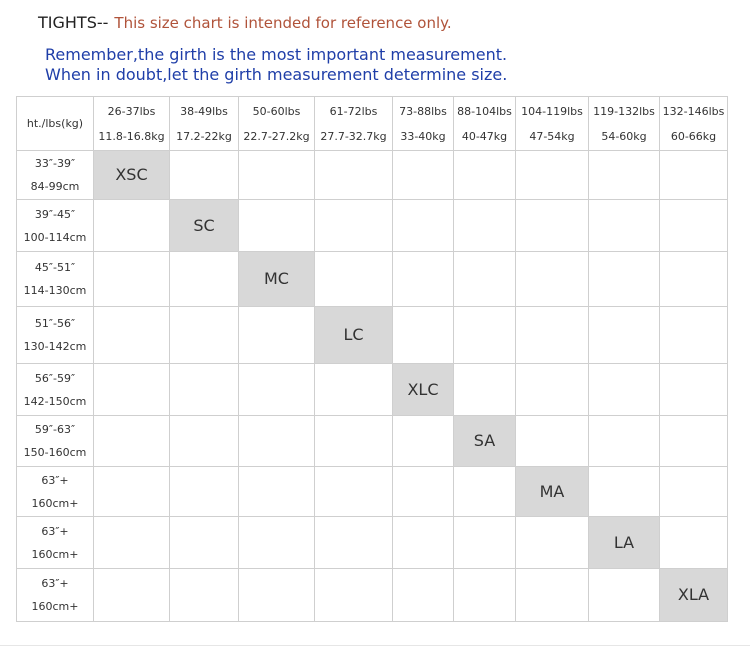  What do you see at coordinates (276, 136) in the screenshot?
I see `weight-kg: 22.7-27.2kg` at bounding box center [276, 136].